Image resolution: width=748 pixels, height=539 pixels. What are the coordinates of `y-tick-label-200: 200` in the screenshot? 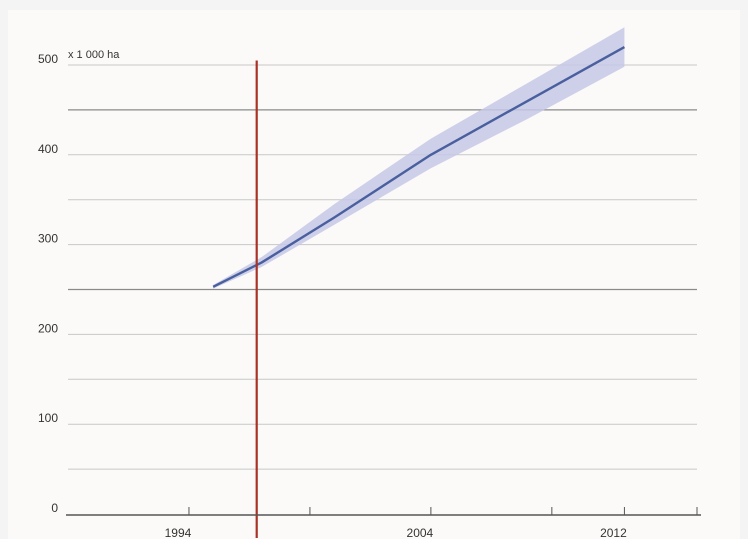 It's located at (48, 328).